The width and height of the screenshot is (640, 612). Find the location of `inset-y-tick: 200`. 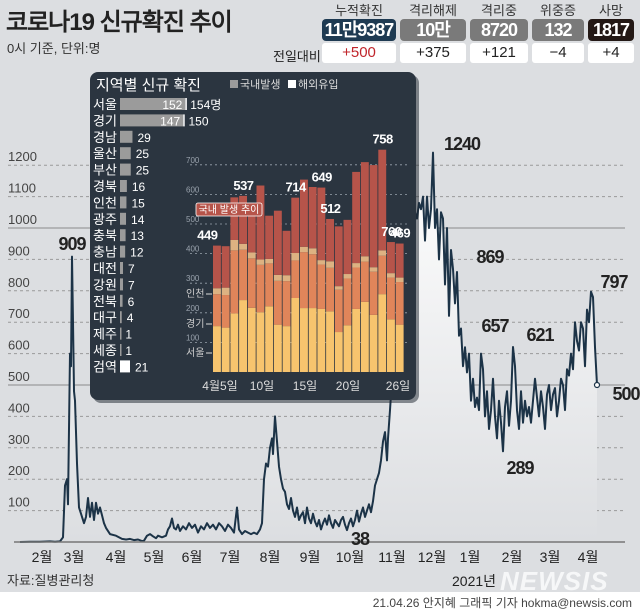

inset-y-tick: 200 is located at coordinates (193, 308).